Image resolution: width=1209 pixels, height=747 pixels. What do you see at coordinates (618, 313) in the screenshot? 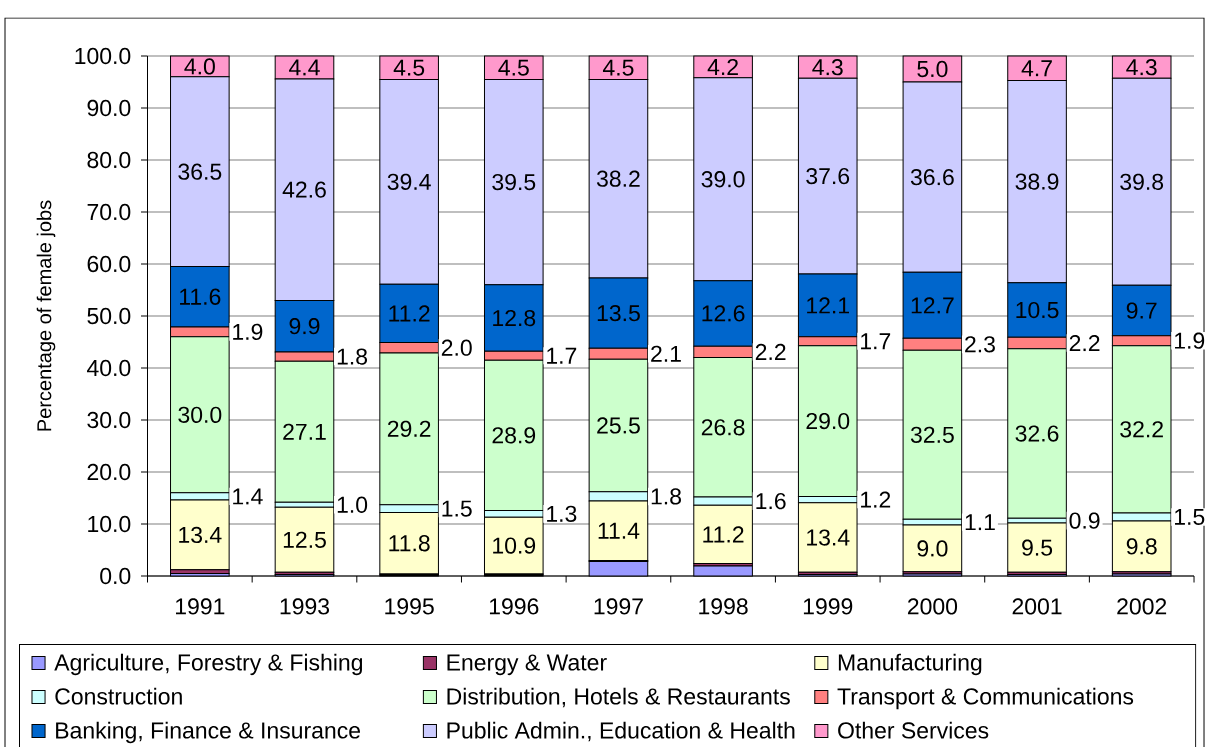
I see `data-label: 13.5` at bounding box center [618, 313].